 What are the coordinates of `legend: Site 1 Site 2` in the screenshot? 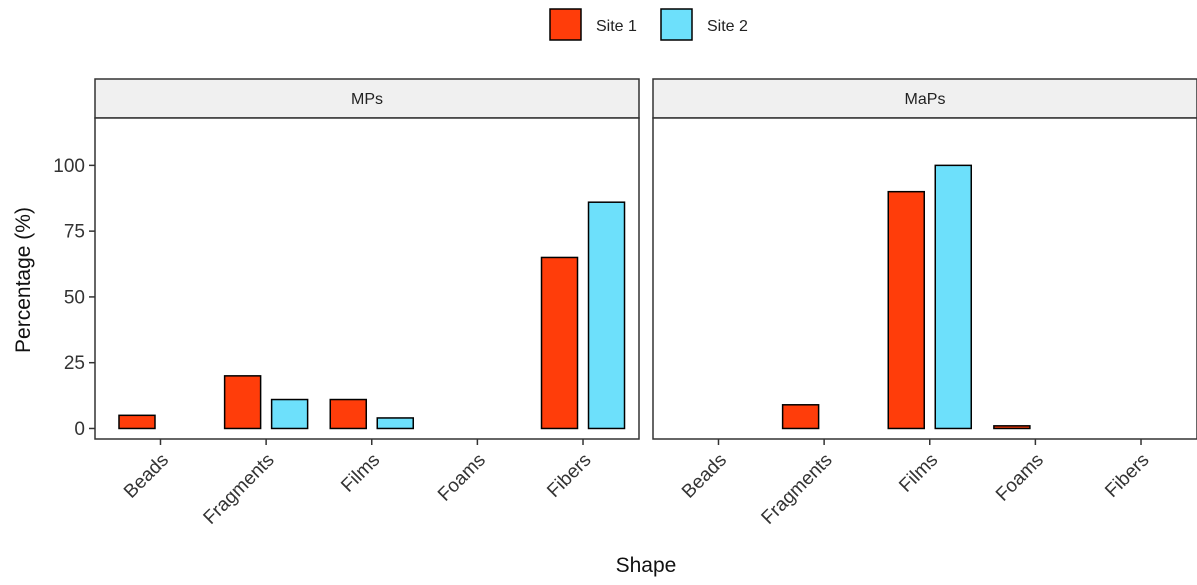 It's located at (648, 24).